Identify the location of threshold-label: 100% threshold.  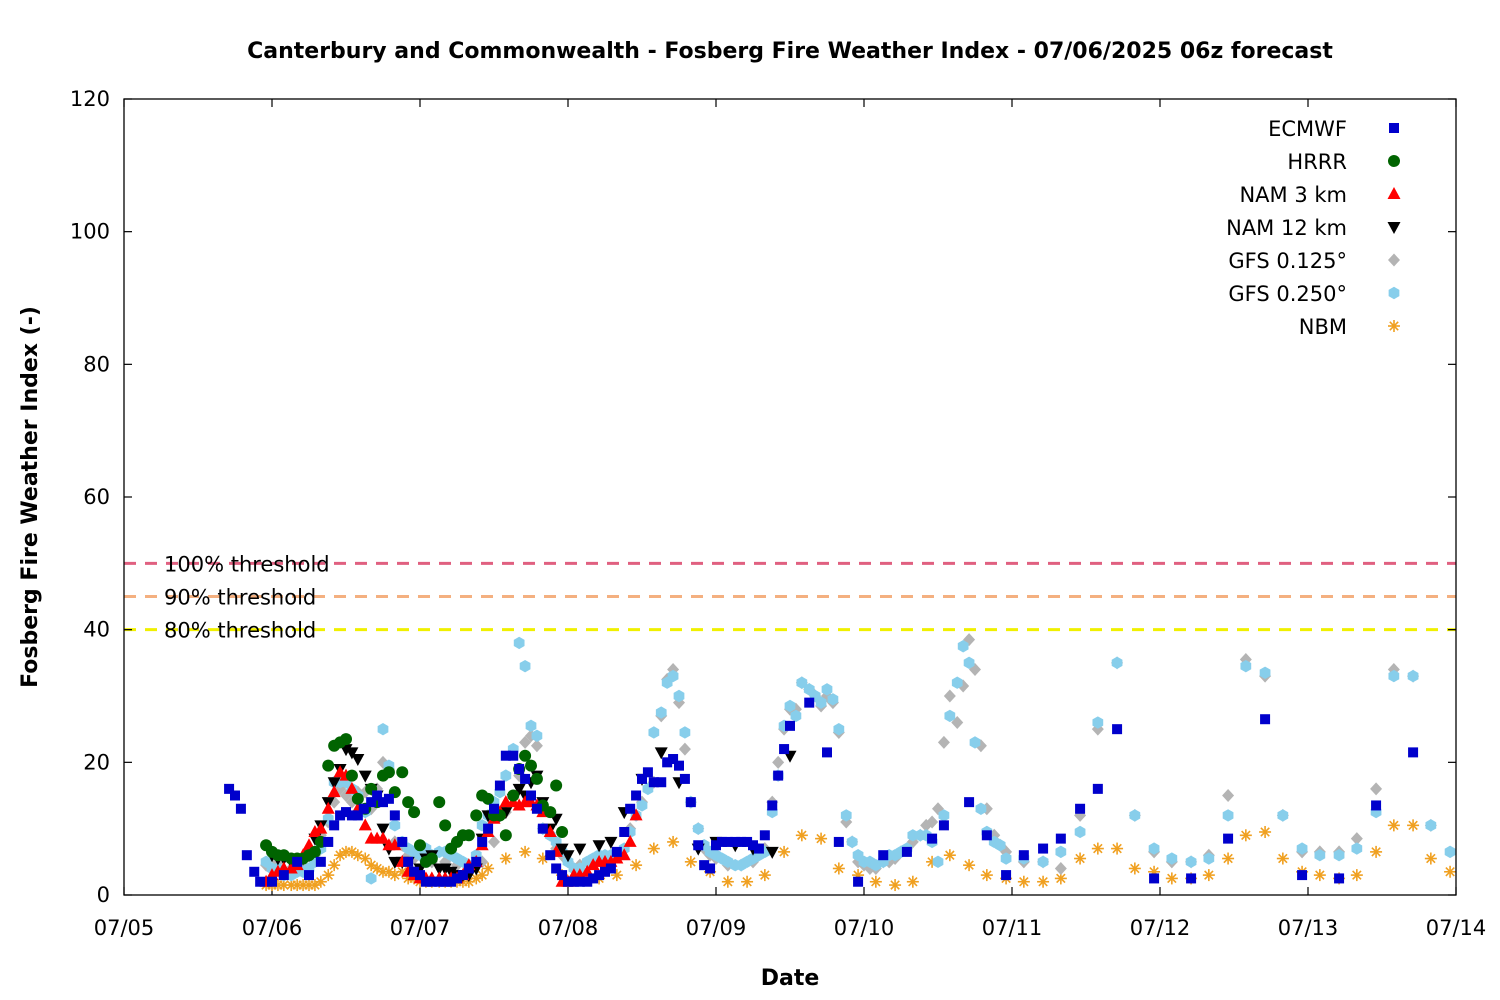
(247, 564).